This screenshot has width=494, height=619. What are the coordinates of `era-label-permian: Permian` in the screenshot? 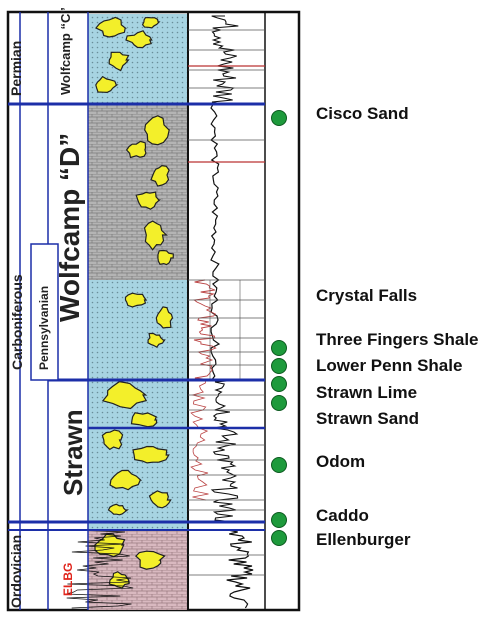 It's located at (16, 68).